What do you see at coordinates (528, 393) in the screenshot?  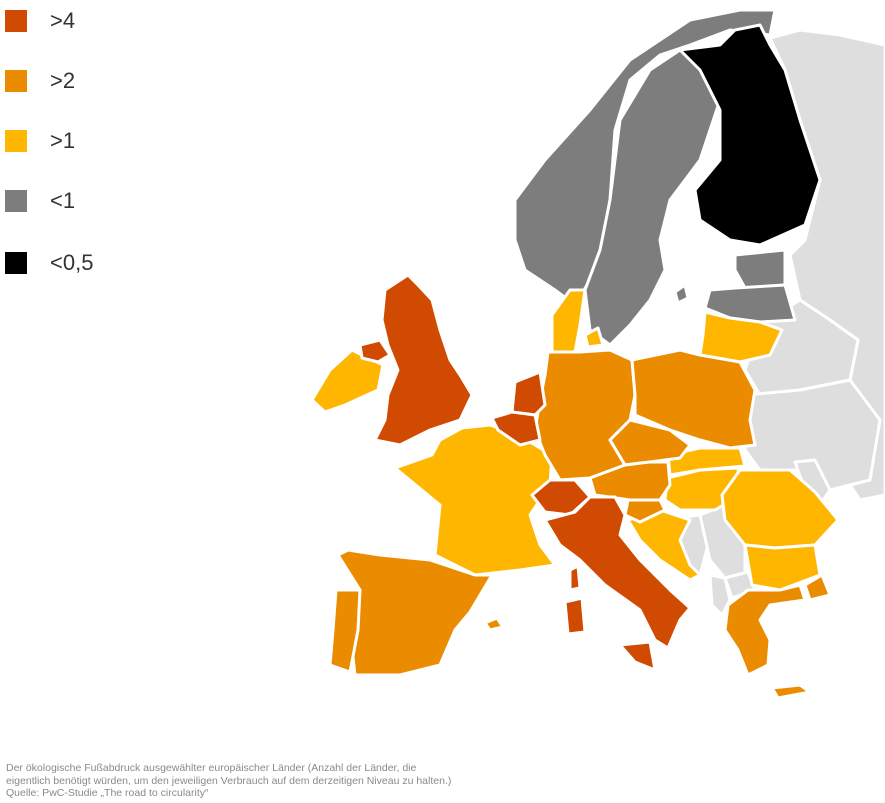 I see `country-netherlands` at bounding box center [528, 393].